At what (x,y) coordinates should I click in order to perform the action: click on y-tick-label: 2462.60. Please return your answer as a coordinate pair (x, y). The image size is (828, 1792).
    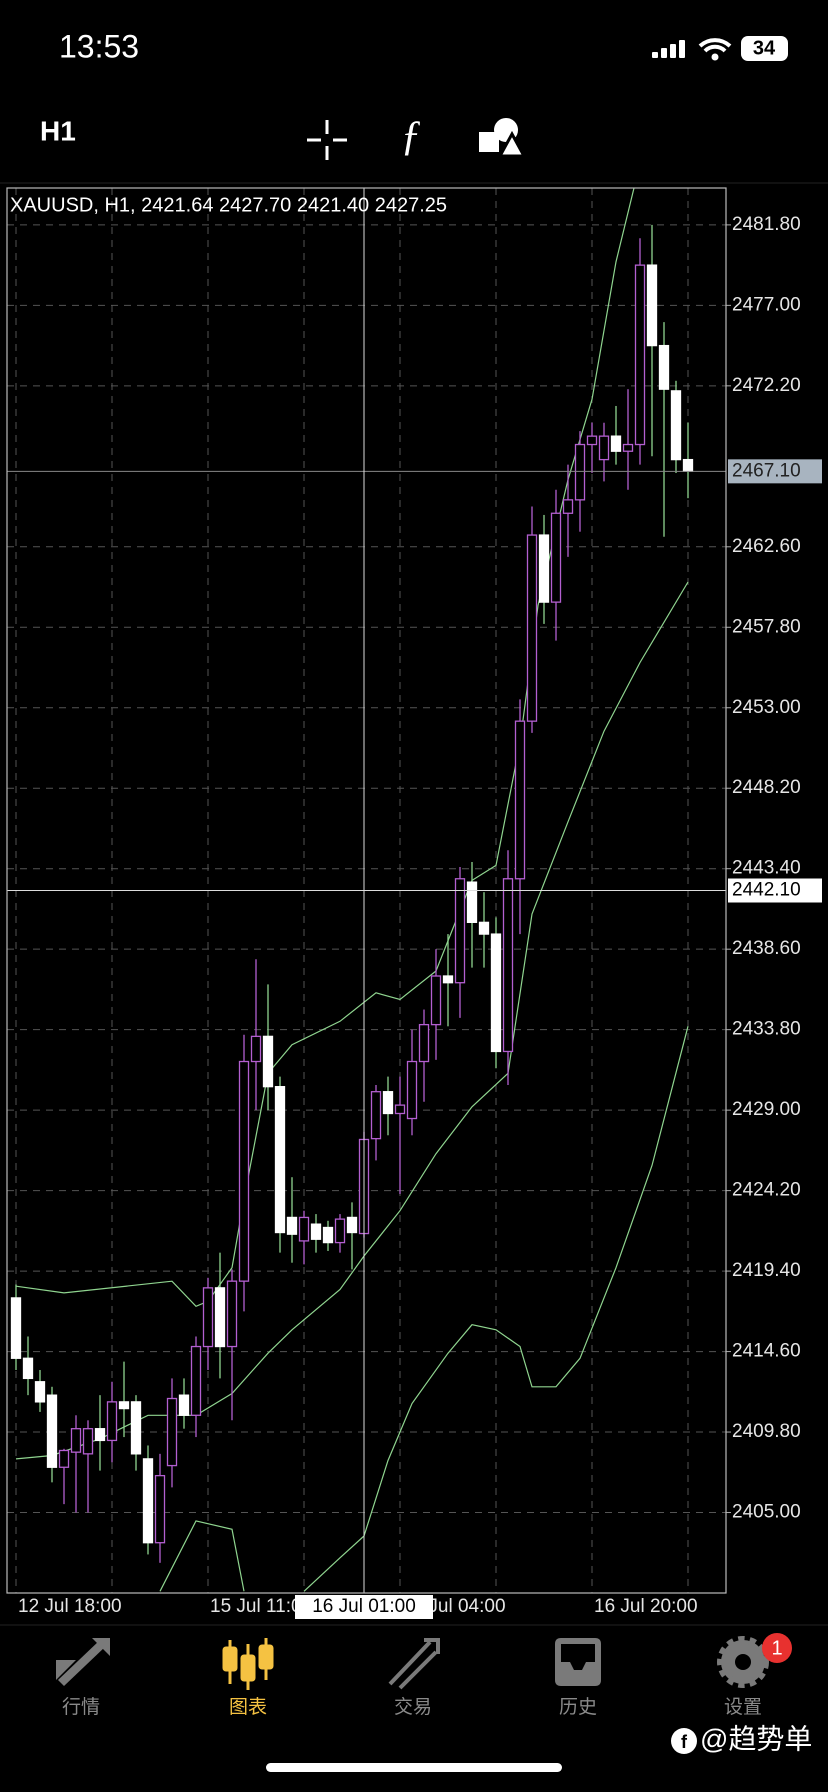
    Looking at the image, I should click on (766, 546).